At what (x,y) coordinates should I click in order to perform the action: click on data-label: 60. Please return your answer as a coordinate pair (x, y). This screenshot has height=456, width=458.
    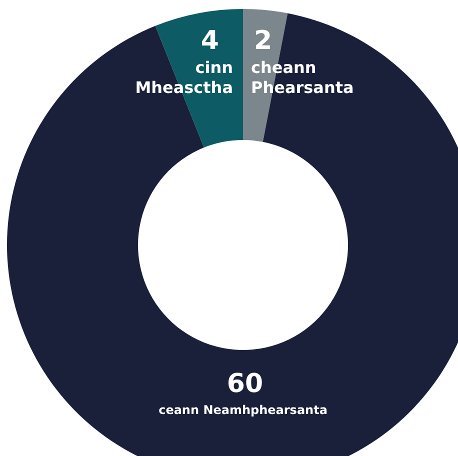
    Looking at the image, I should click on (245, 384).